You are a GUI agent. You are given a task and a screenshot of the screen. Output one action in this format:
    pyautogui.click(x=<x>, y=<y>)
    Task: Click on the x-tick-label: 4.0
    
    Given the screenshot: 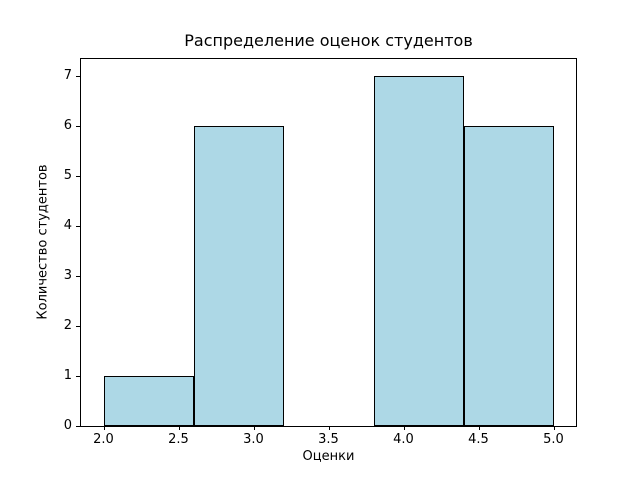 What is the action you would take?
    pyautogui.click(x=403, y=439)
    